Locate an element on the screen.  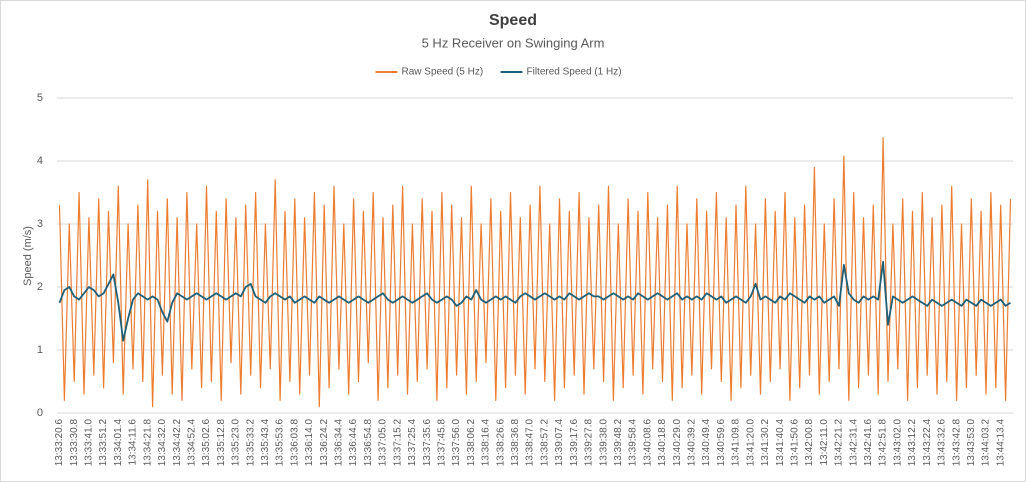
x-tick-label: 13:39:27.8 is located at coordinates (589, 443).